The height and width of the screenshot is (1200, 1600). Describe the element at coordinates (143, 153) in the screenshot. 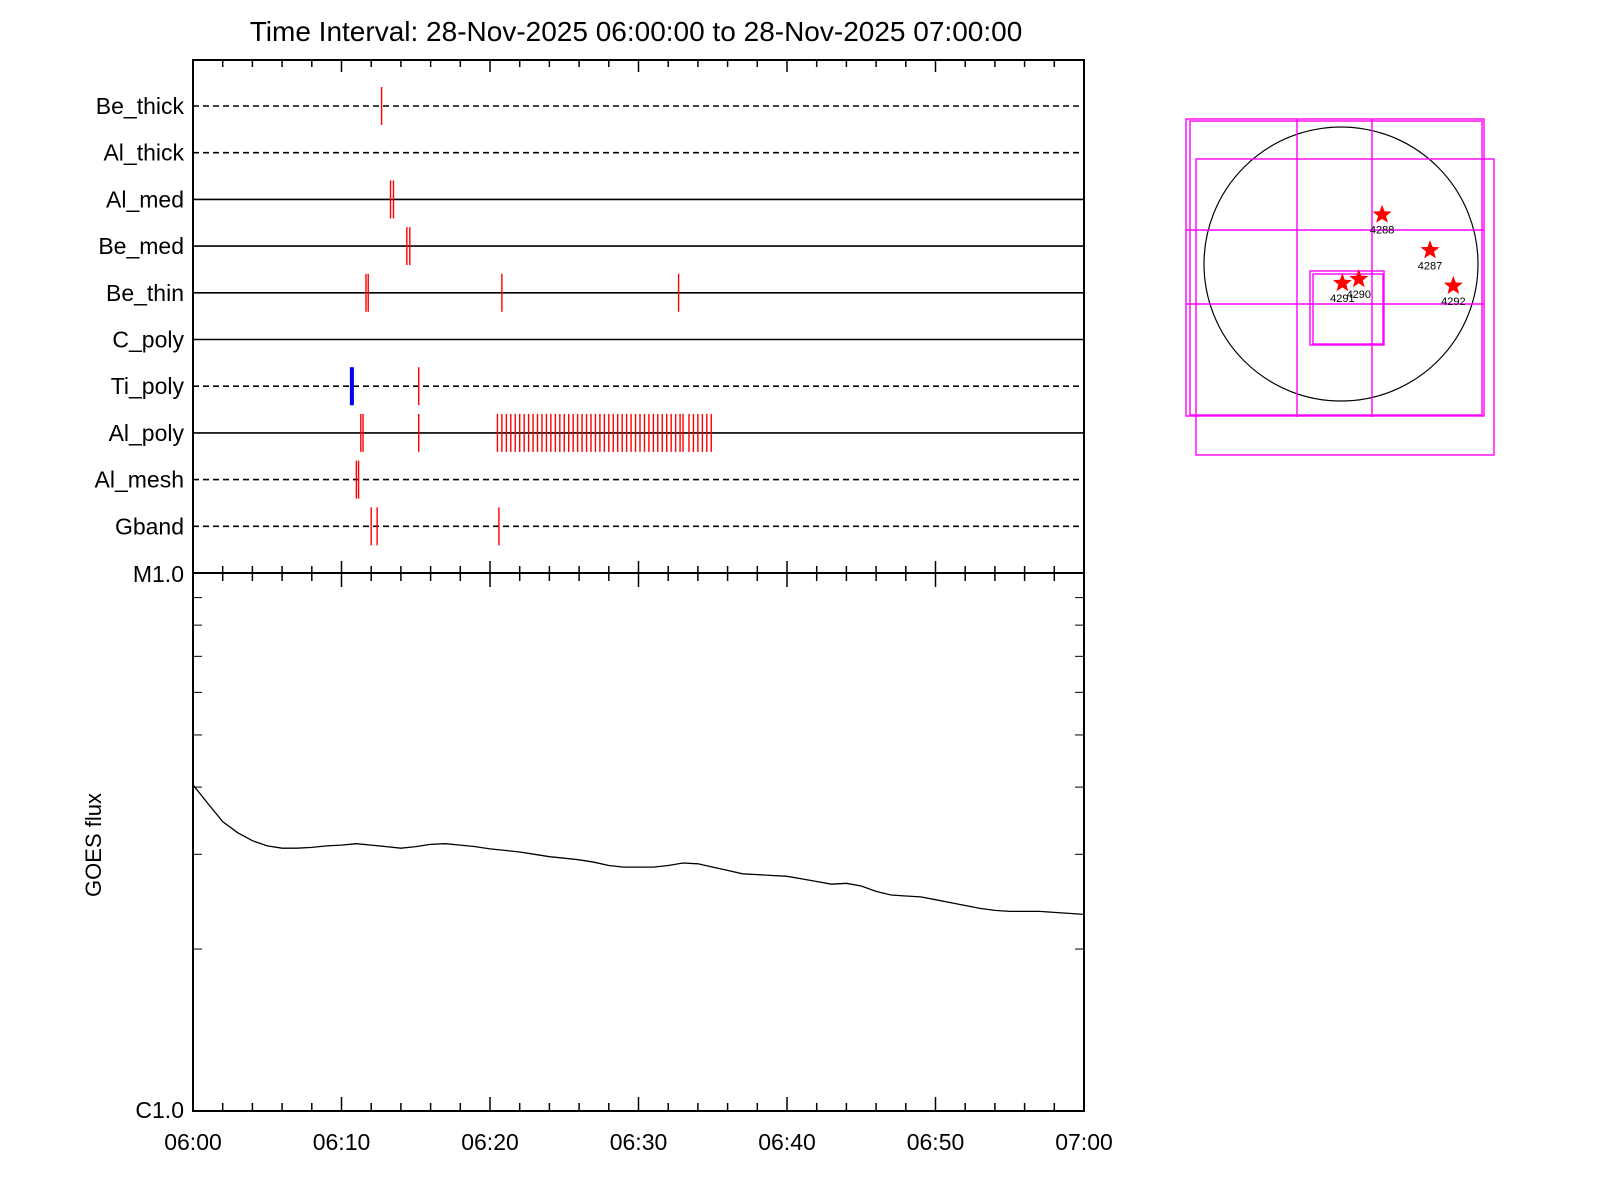

I see `channel-label: Al_thick` at that location.